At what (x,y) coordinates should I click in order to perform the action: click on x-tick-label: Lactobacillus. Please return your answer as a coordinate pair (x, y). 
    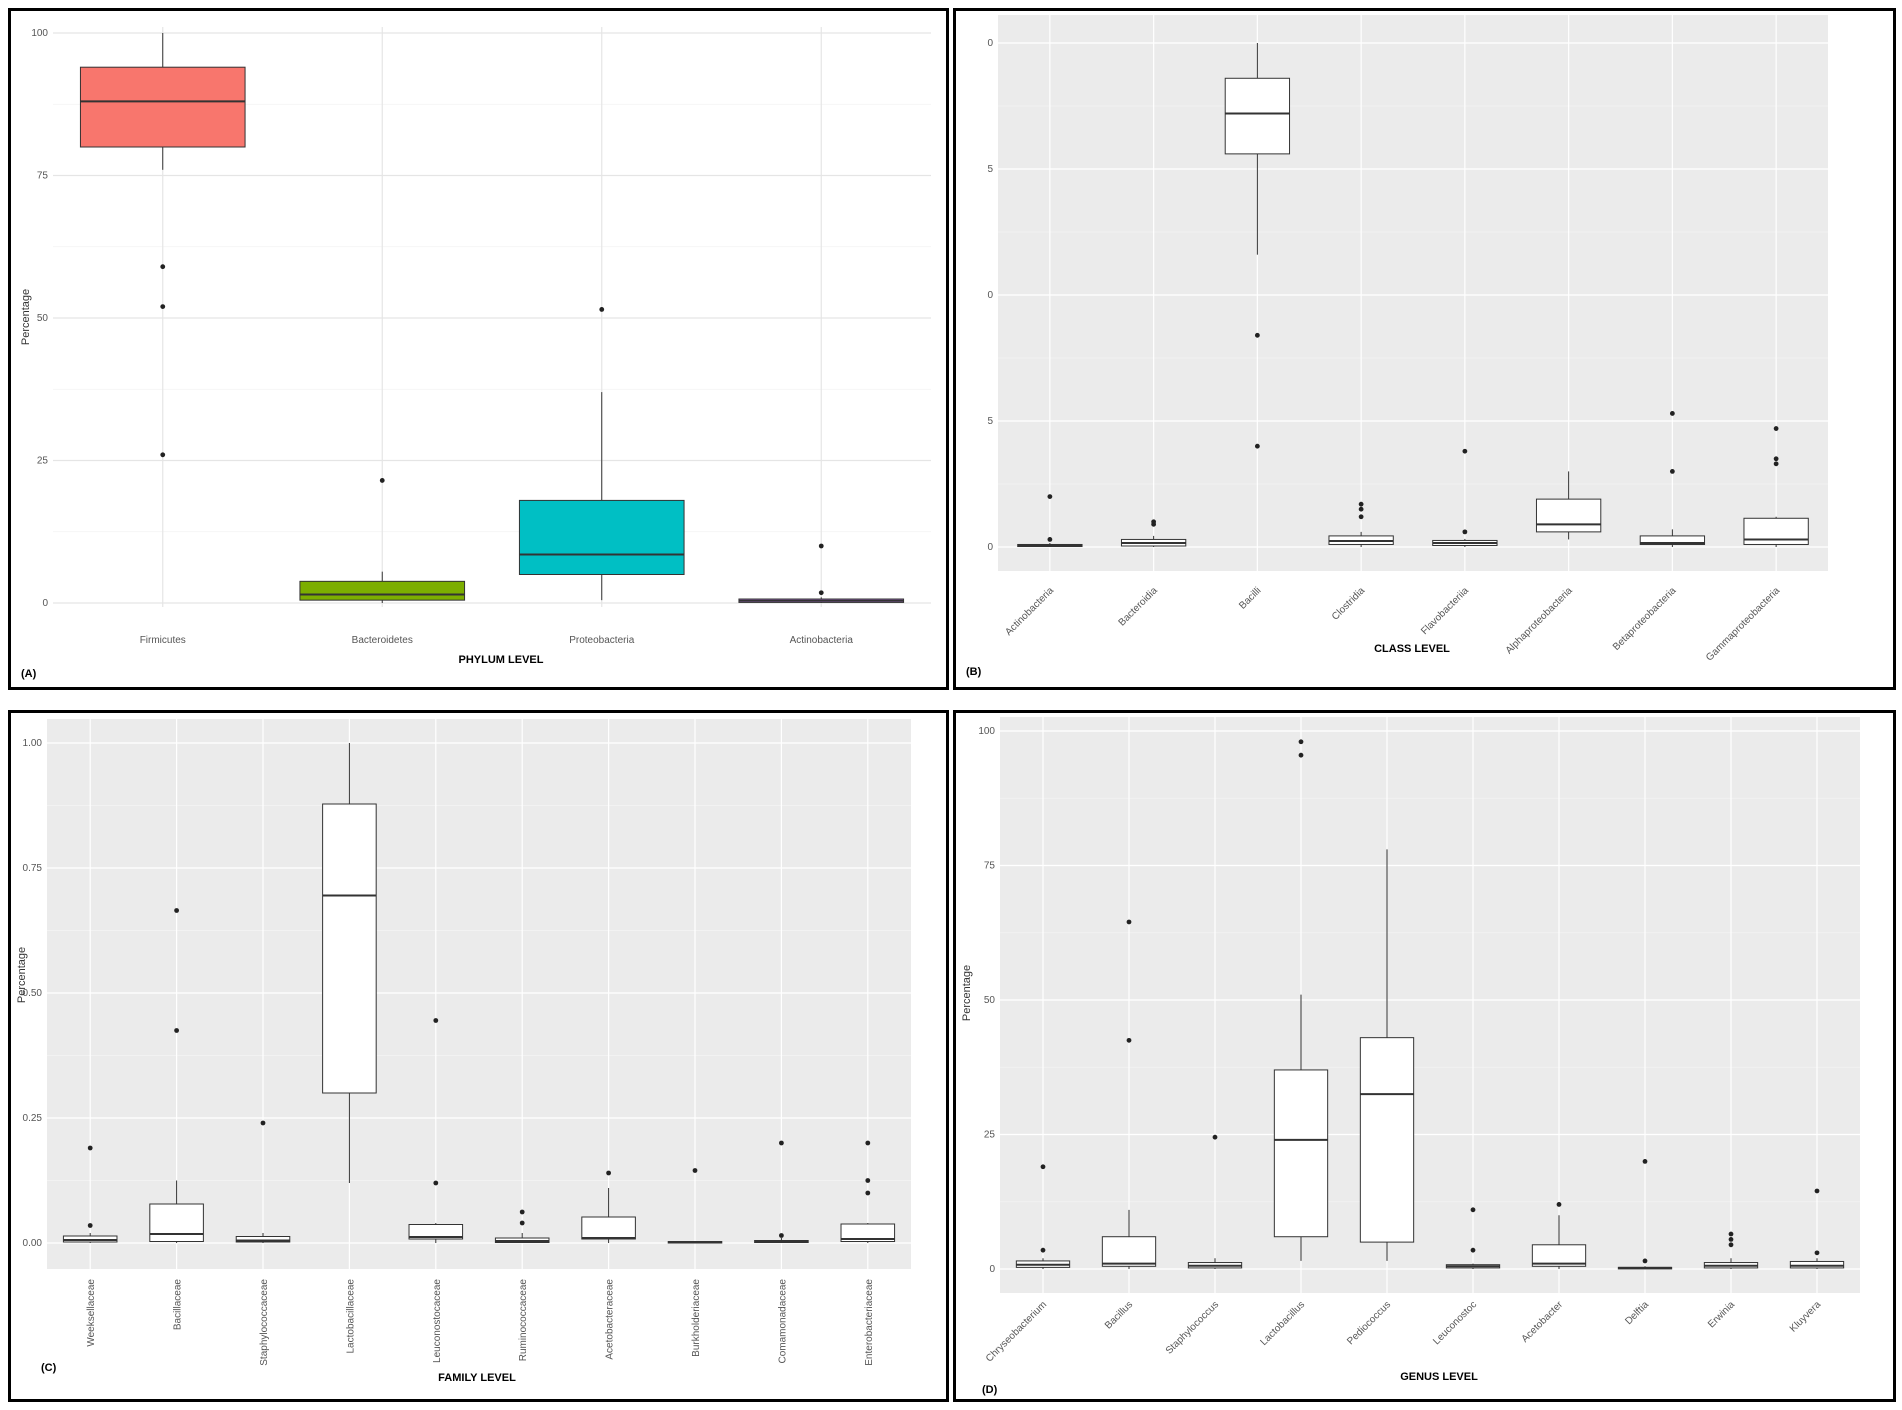
    Looking at the image, I should click on (1282, 1323).